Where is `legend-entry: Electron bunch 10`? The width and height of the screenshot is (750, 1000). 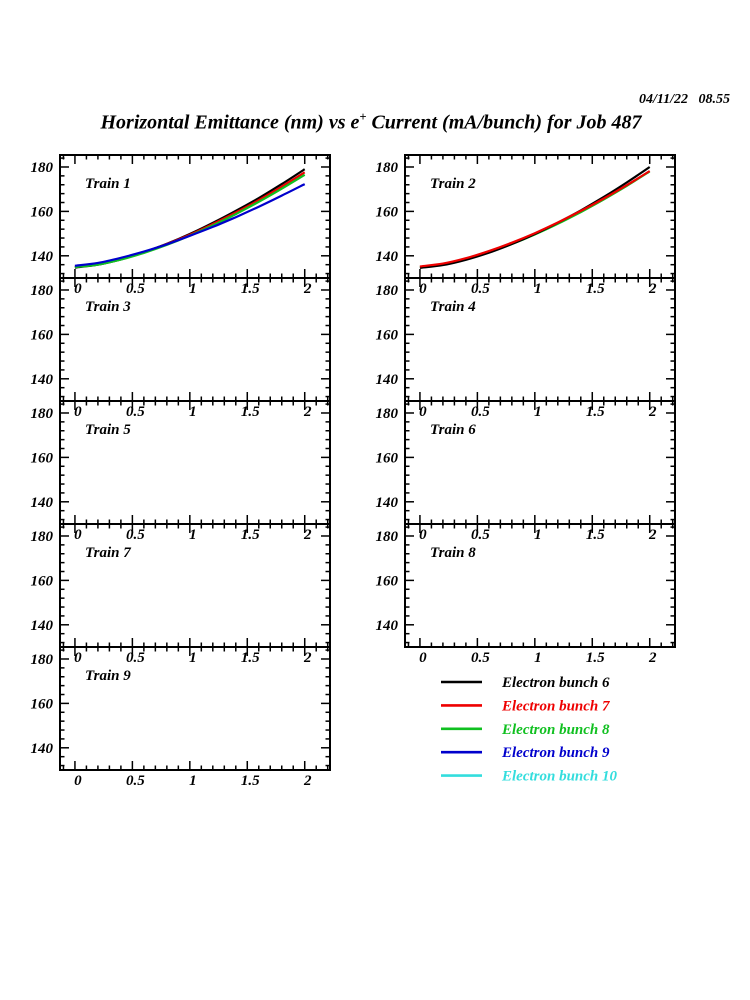
legend-entry: Electron bunch 10 is located at coordinates (529, 777).